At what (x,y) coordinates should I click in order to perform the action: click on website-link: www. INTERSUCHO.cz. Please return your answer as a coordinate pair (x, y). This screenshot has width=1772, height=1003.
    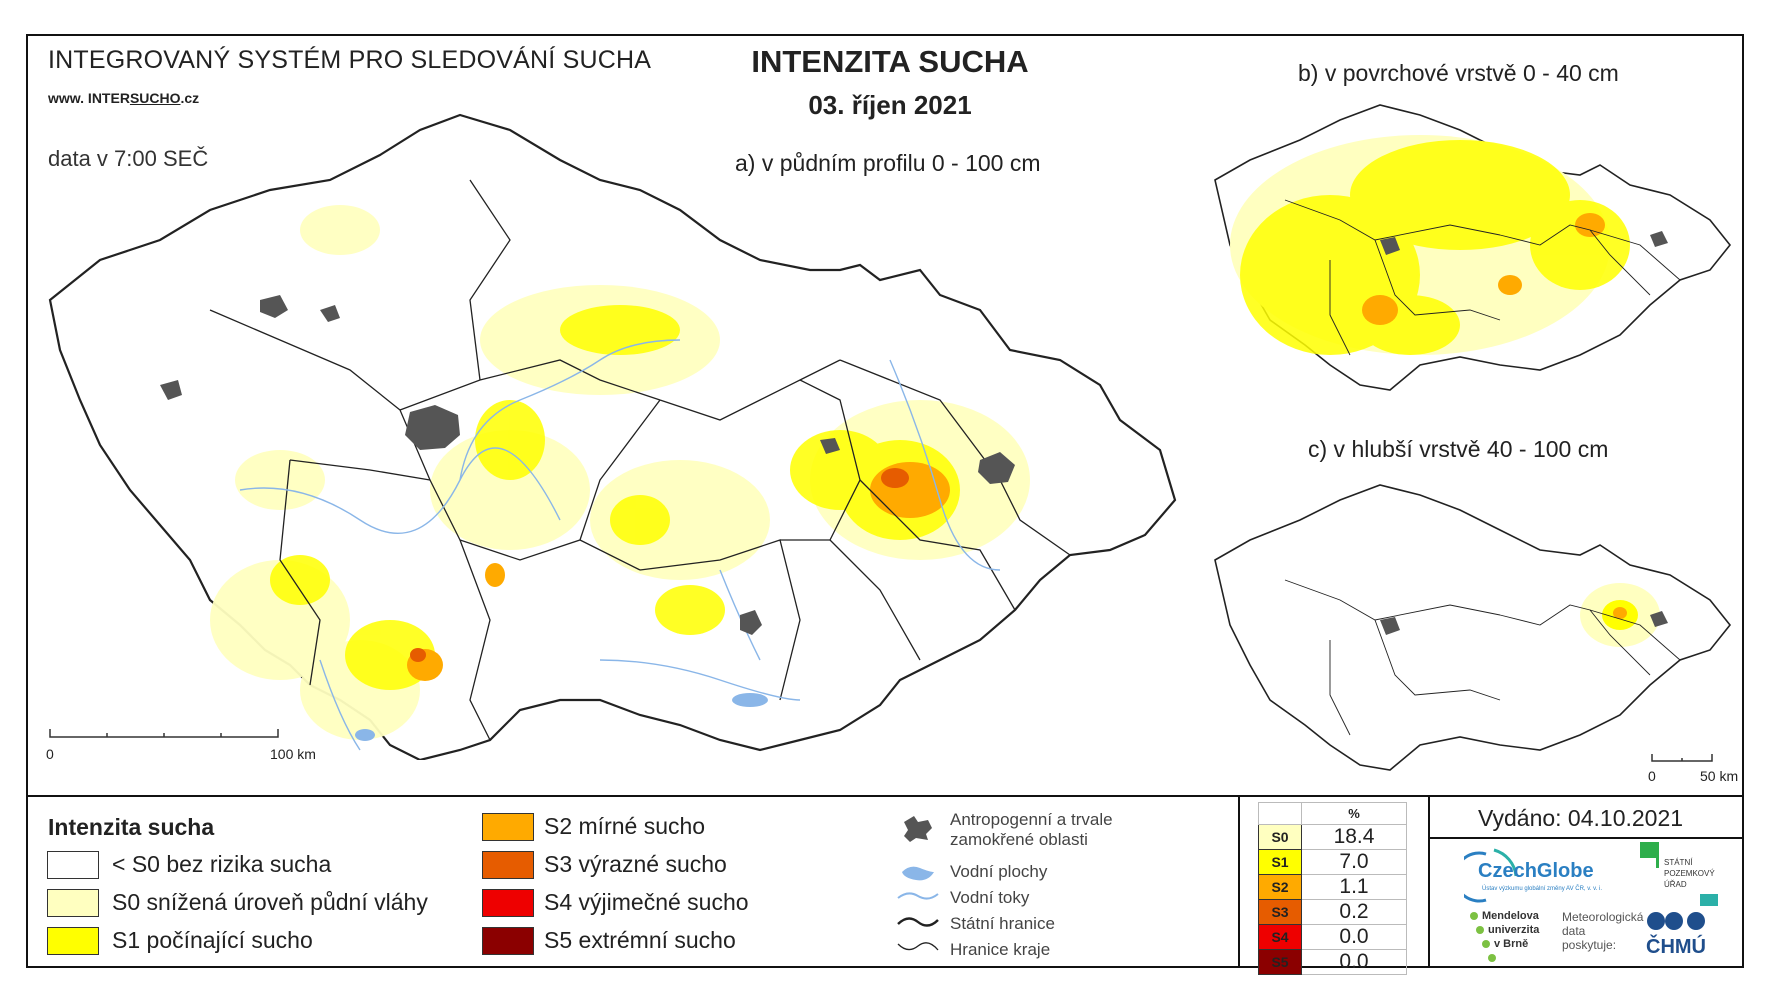
    Looking at the image, I should click on (123, 98).